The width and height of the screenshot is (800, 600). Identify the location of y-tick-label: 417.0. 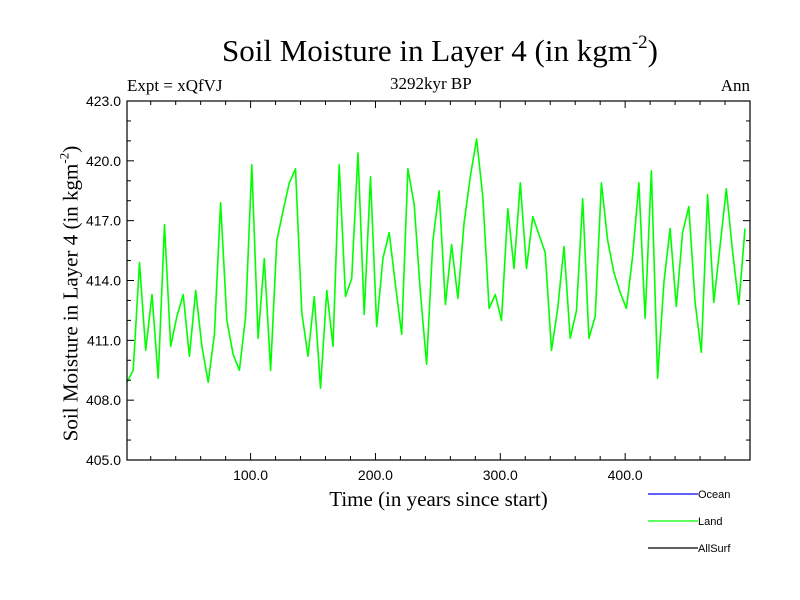
(103, 221).